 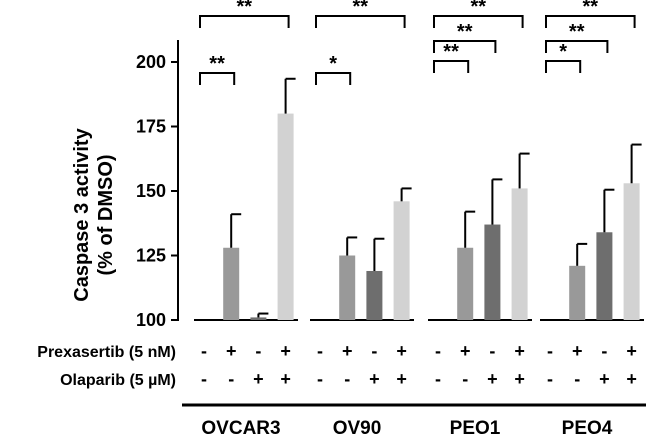 What do you see at coordinates (587, 428) in the screenshot?
I see `group-label: PEO4` at bounding box center [587, 428].